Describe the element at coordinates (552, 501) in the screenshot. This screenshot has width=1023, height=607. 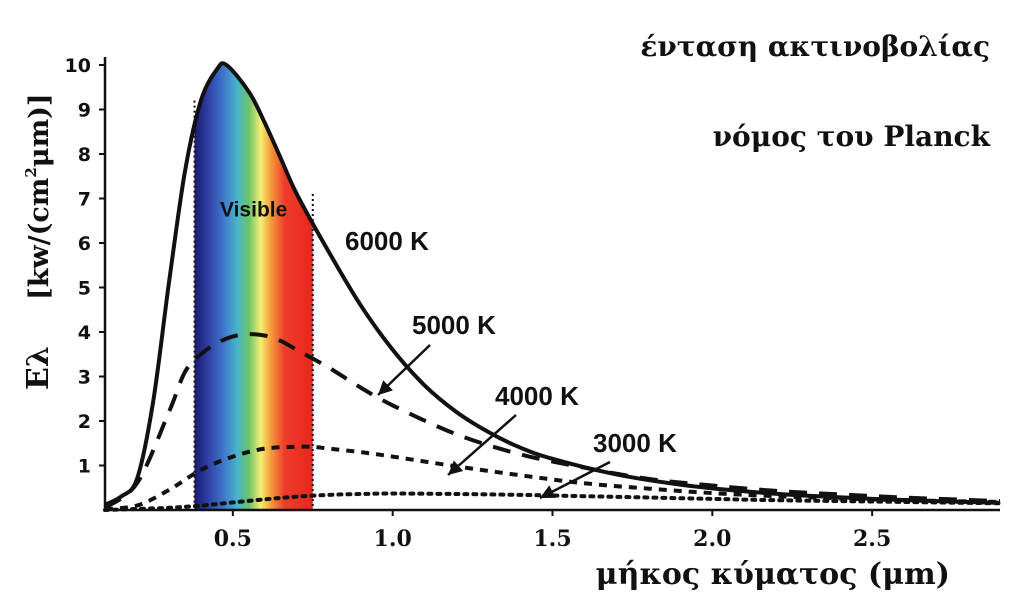
I see `series-line-3000-k` at that location.